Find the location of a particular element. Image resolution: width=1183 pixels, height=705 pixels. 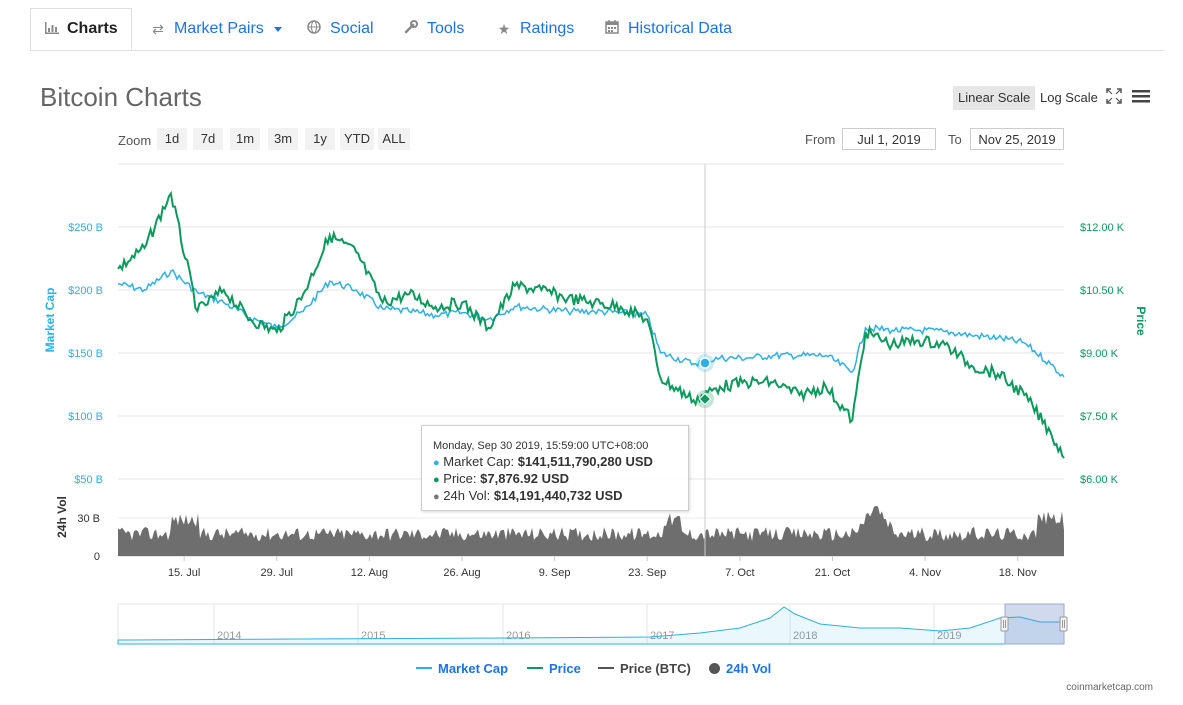

wrench-icon is located at coordinates (411, 29).